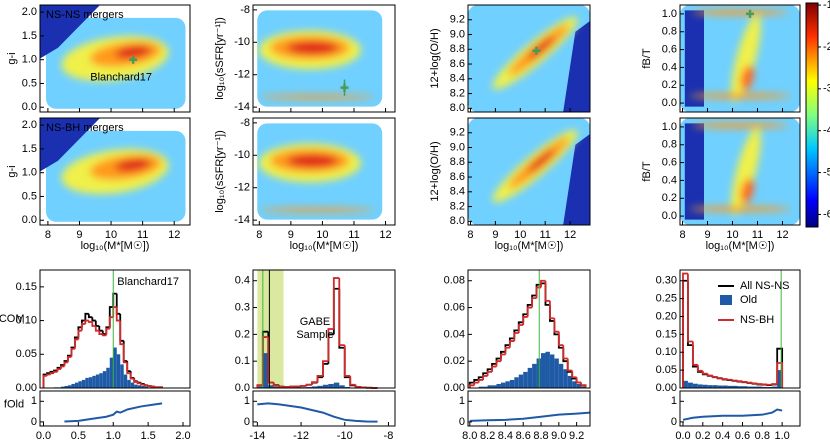 The height and width of the screenshot is (444, 830). What do you see at coordinates (540, 436) in the screenshot?
I see `x-tick-label: 8.8` at bounding box center [540, 436].